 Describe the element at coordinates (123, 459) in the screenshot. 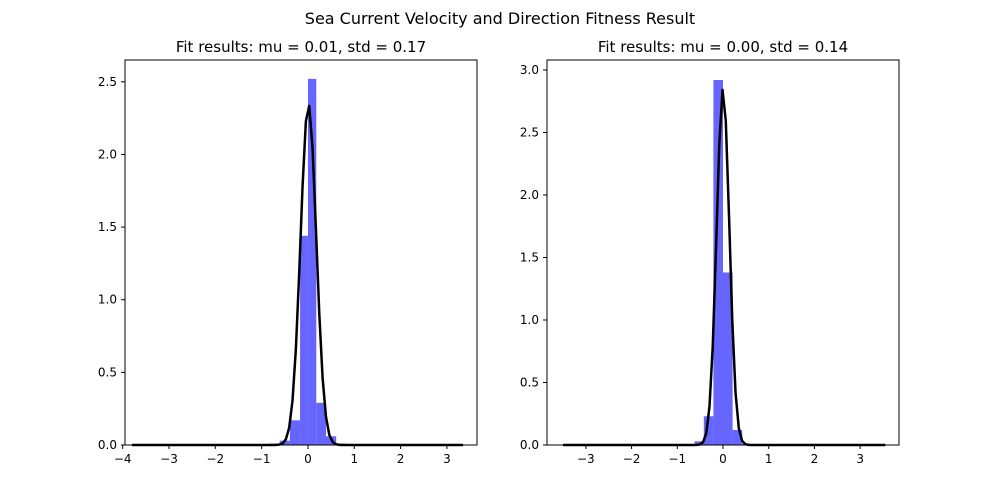

I see `x-tick-label: −4` at that location.